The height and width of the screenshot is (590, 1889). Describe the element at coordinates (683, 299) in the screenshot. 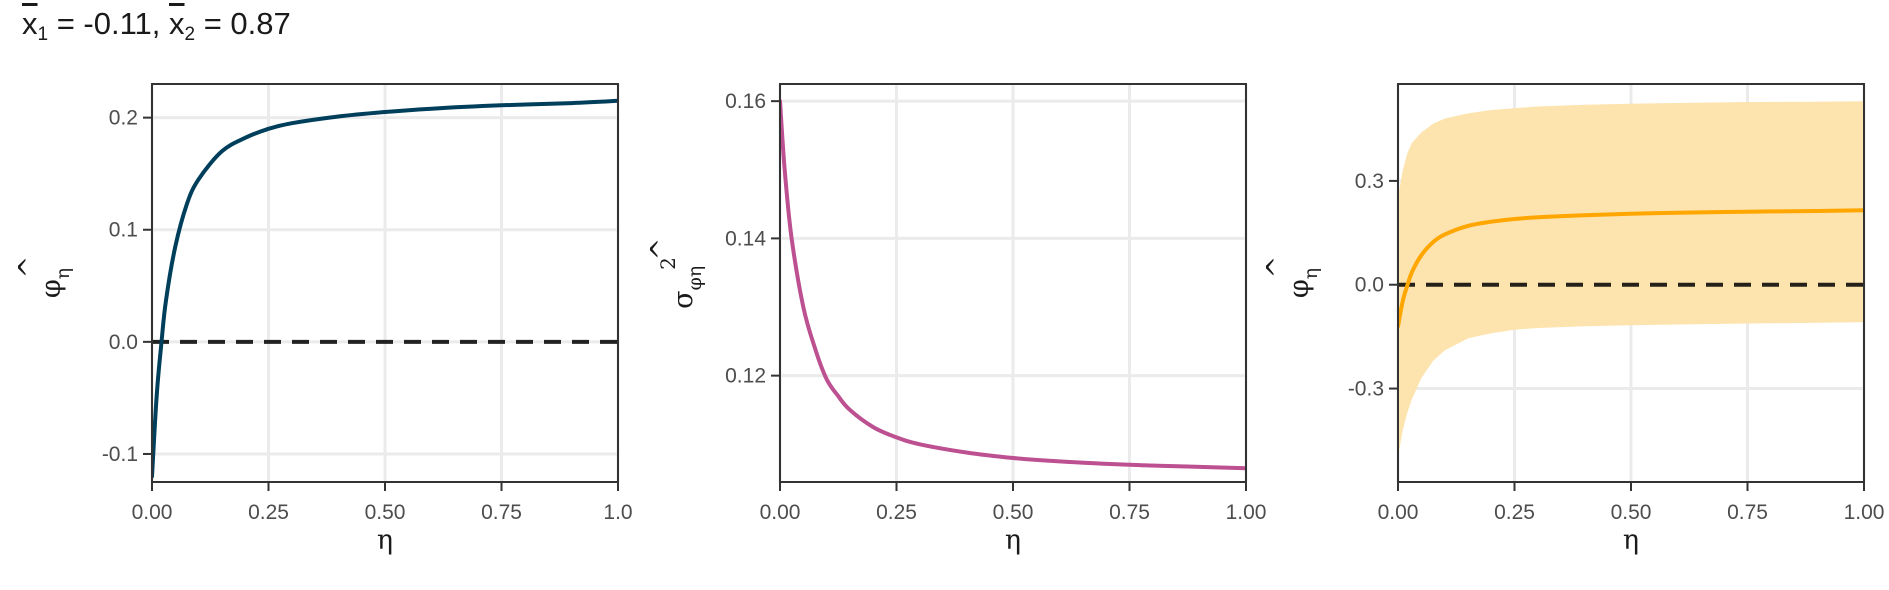

I see `y-axis-title-base: σ` at that location.